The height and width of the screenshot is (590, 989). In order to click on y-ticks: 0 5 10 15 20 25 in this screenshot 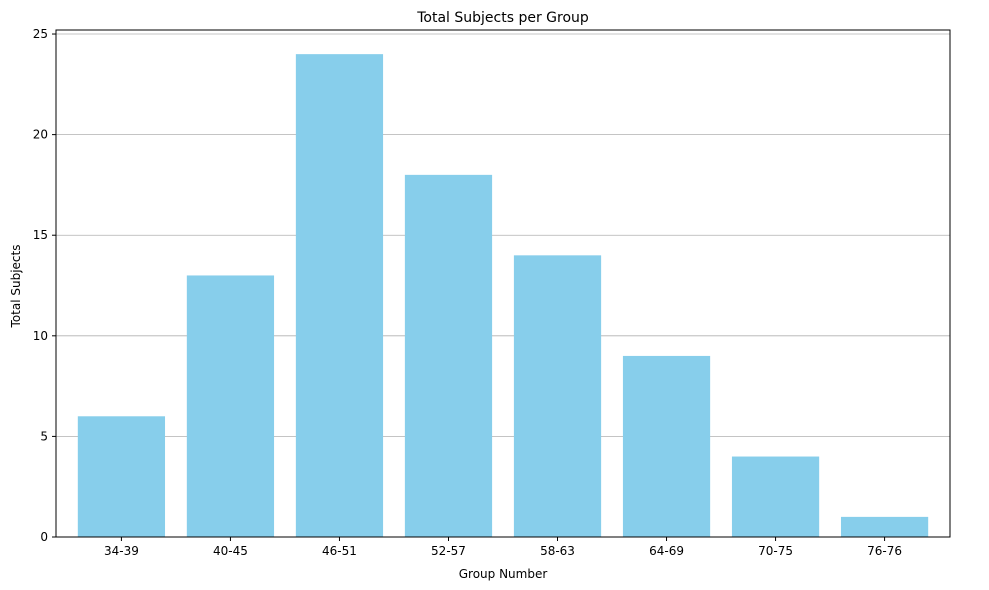, I will do `click(44, 285)`.